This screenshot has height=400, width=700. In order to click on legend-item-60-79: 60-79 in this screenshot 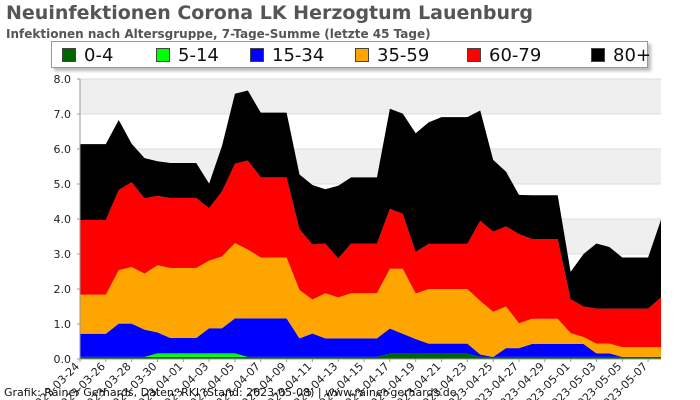, I will do `click(504, 55)`.